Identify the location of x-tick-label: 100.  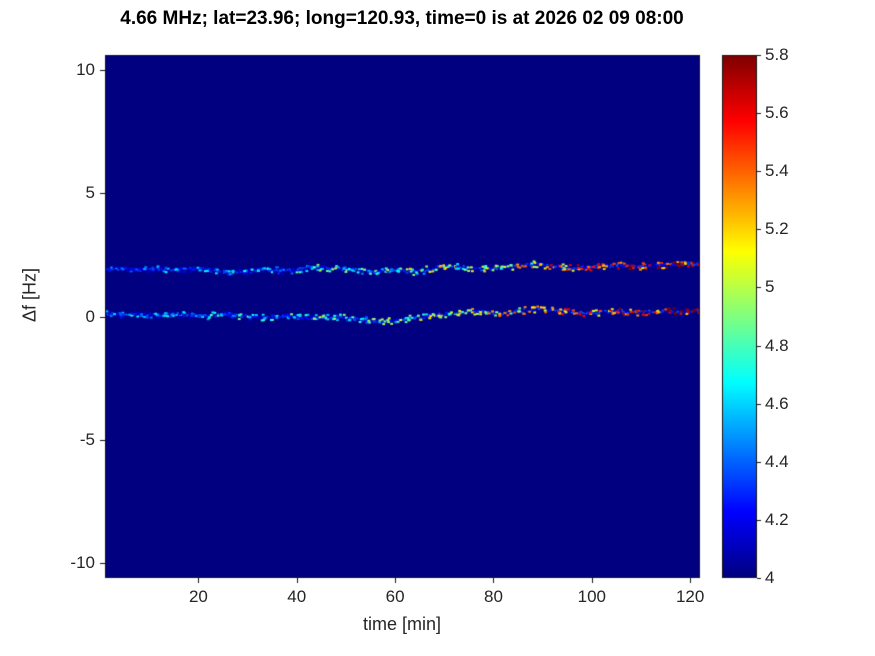
(591, 596).